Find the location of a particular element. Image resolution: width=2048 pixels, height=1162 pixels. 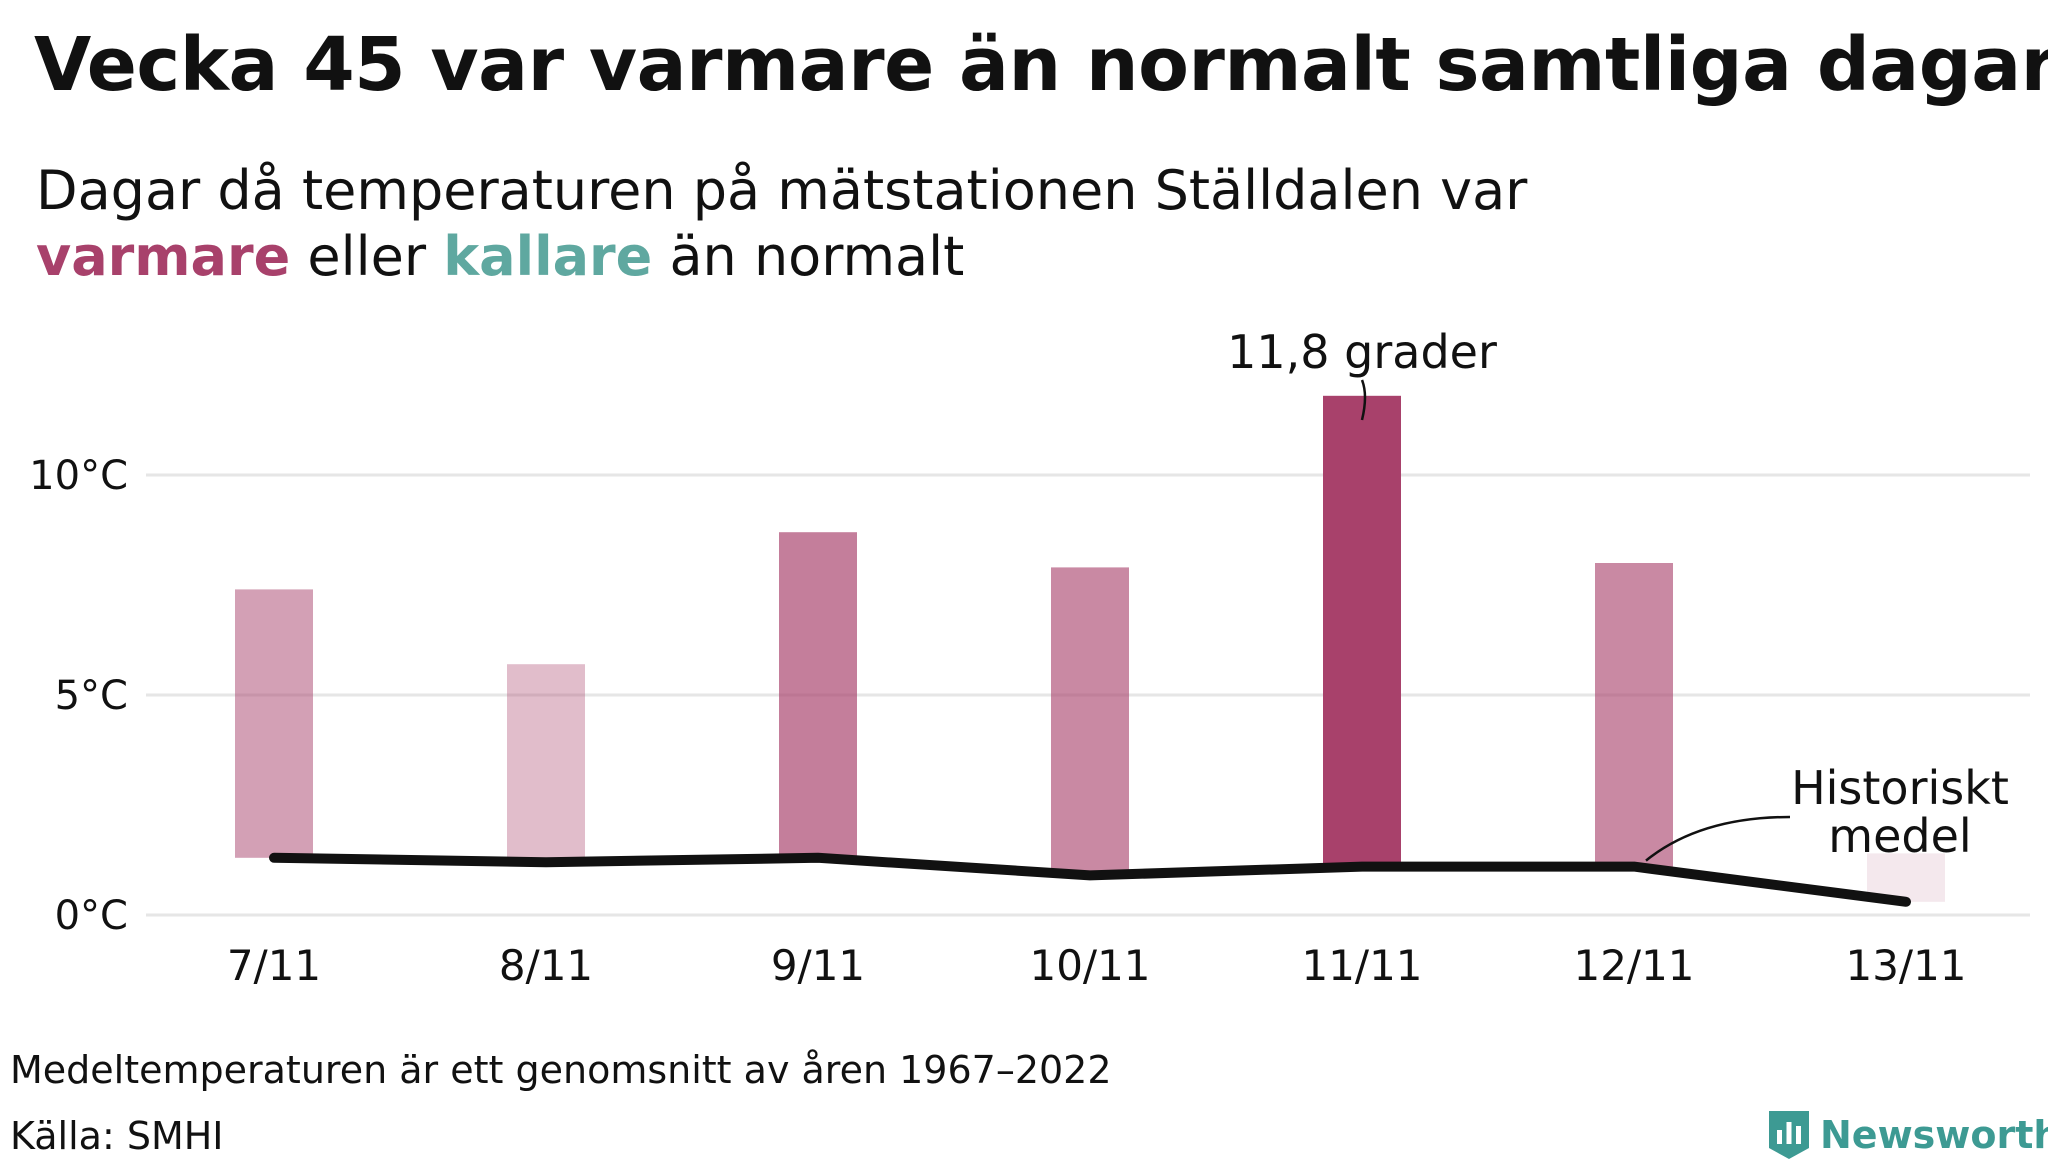

y-tick-label: 10°C is located at coordinates (78, 476).